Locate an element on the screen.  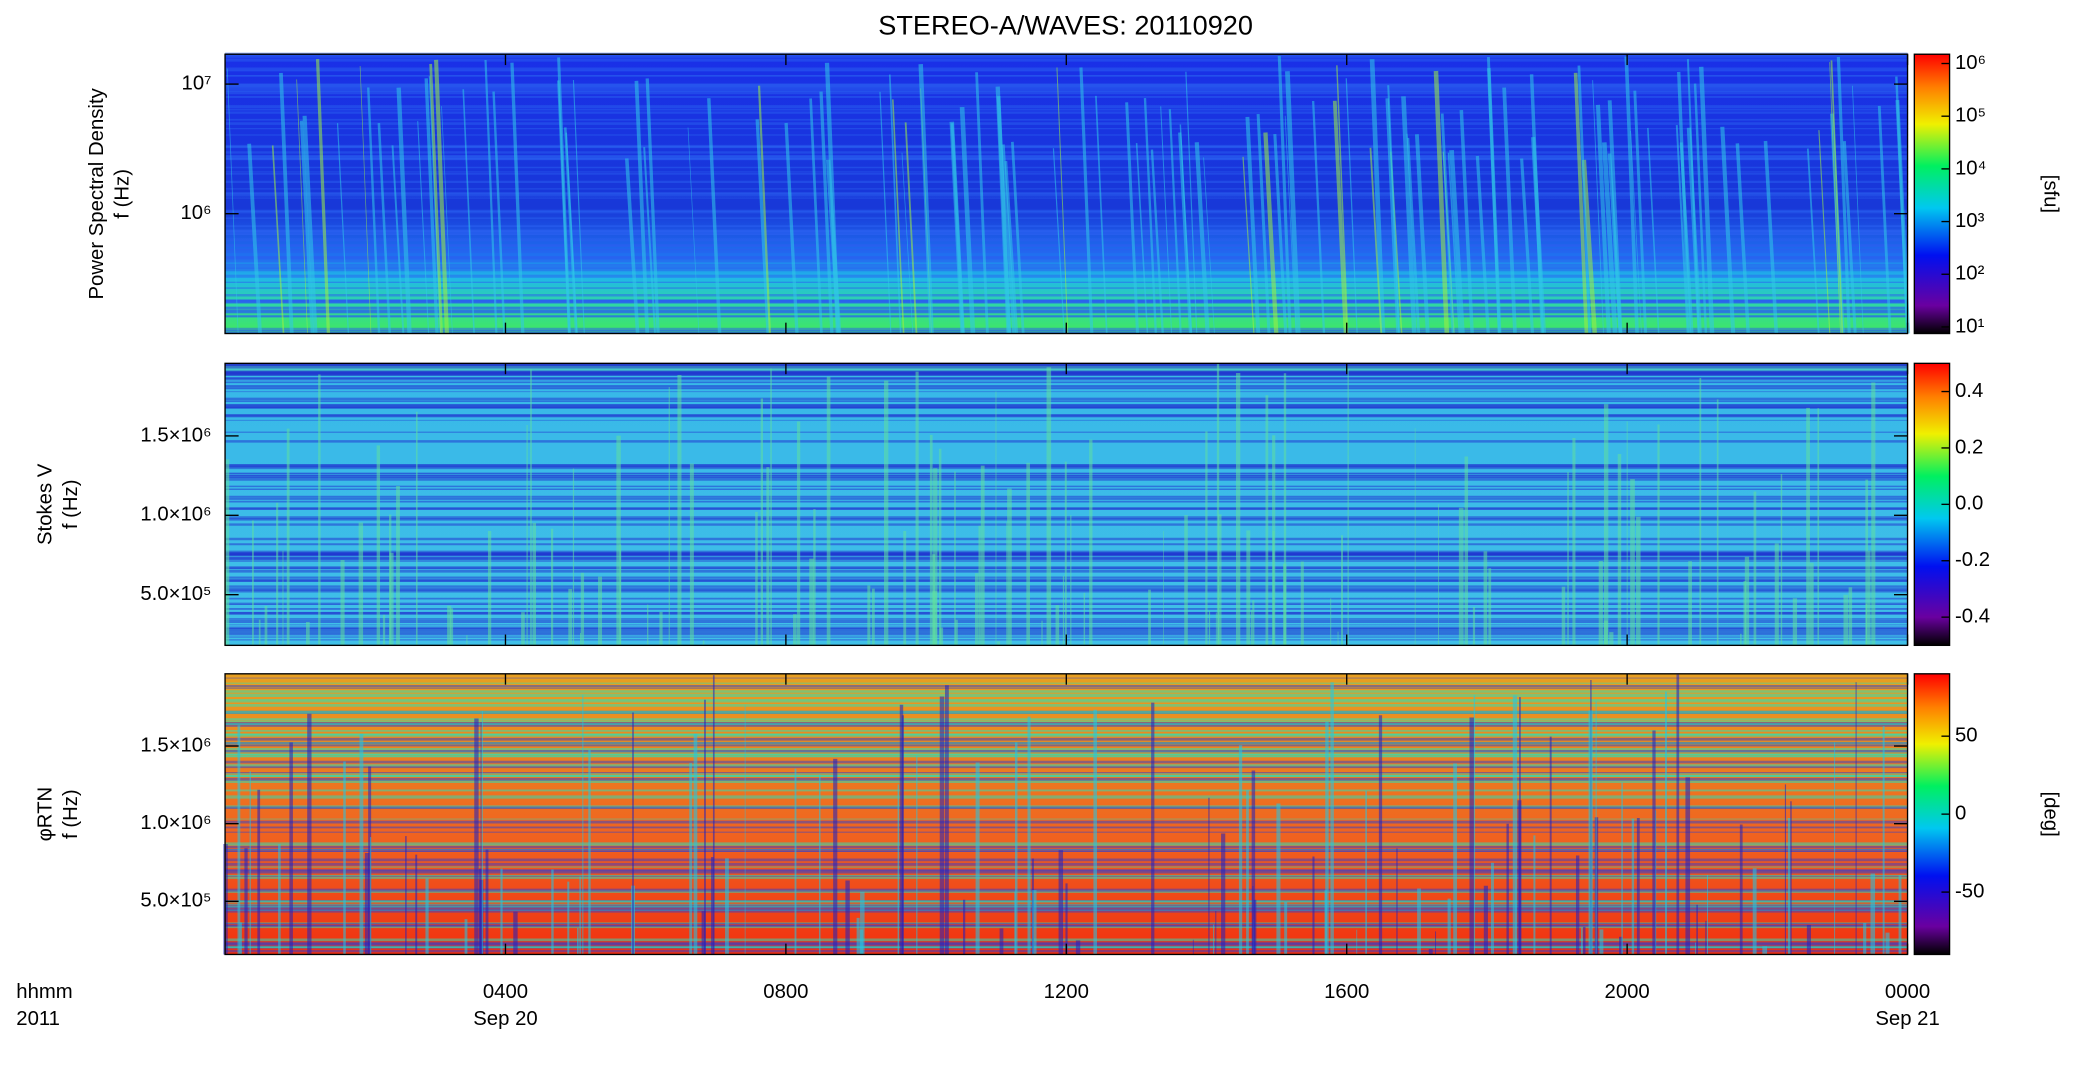
colorbar-tick-label: 10⁴ is located at coordinates (1970, 168).